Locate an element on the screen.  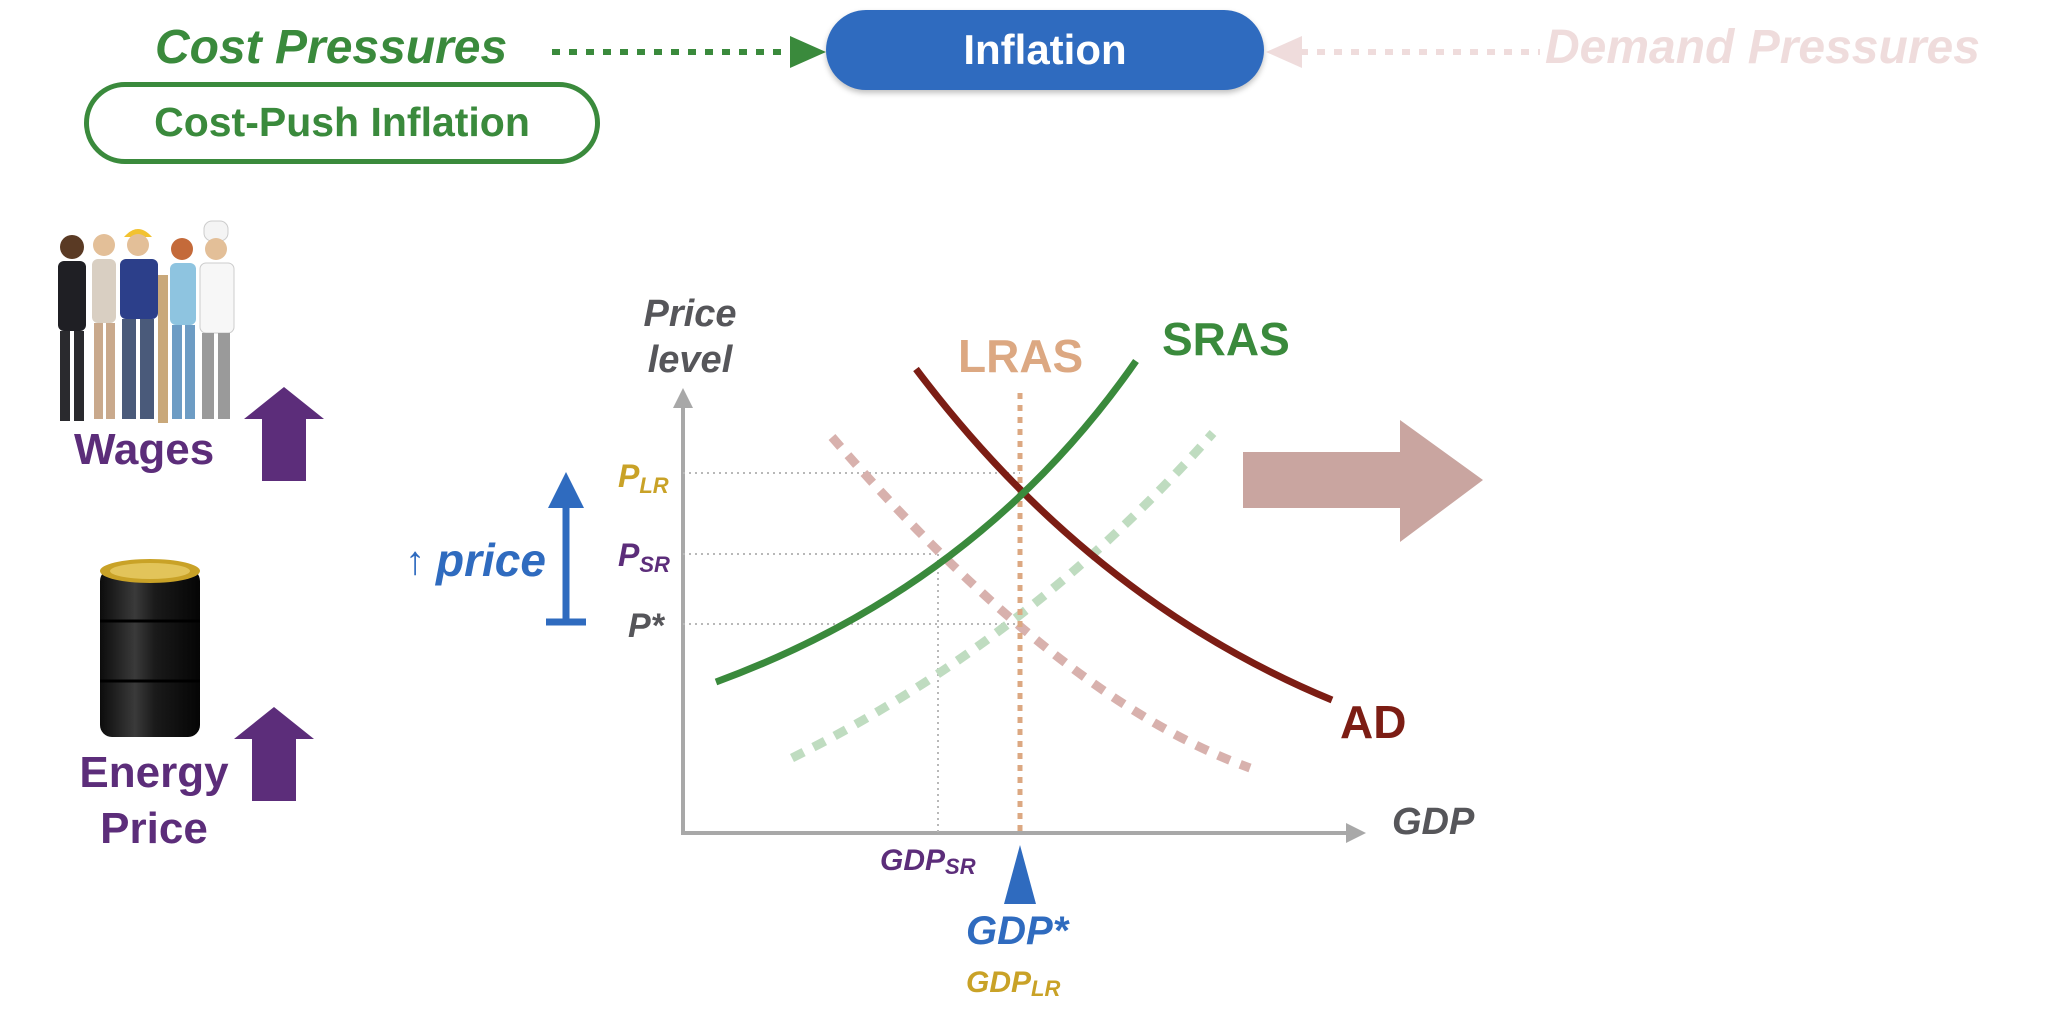
gdp-sr-sub: SR is located at coordinates (960, 866).